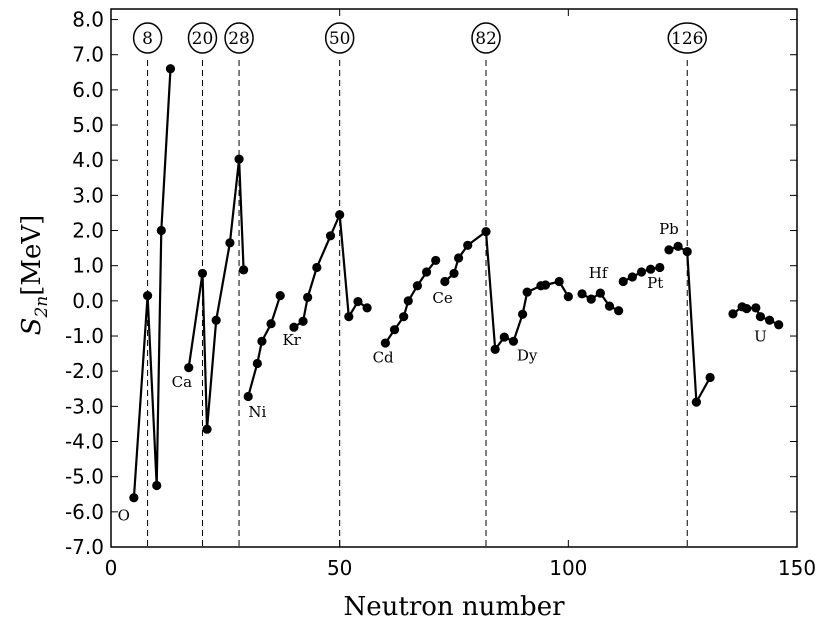 This screenshot has height=632, width=831. What do you see at coordinates (84, 336) in the screenshot?
I see `y-tick-label: -1.0` at bounding box center [84, 336].